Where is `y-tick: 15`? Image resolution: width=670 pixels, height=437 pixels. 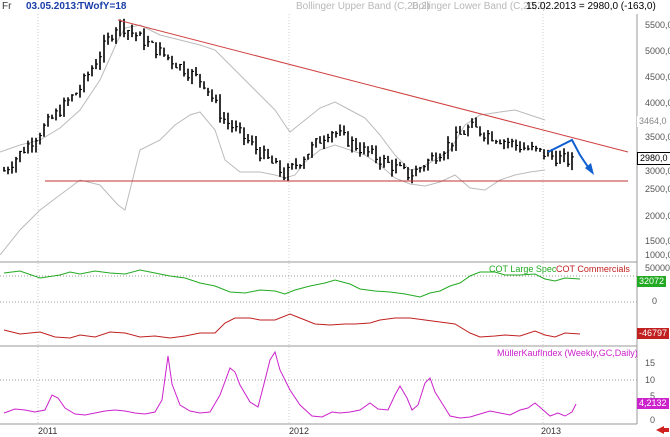
y-tick: 15 is located at coordinates (650, 363).